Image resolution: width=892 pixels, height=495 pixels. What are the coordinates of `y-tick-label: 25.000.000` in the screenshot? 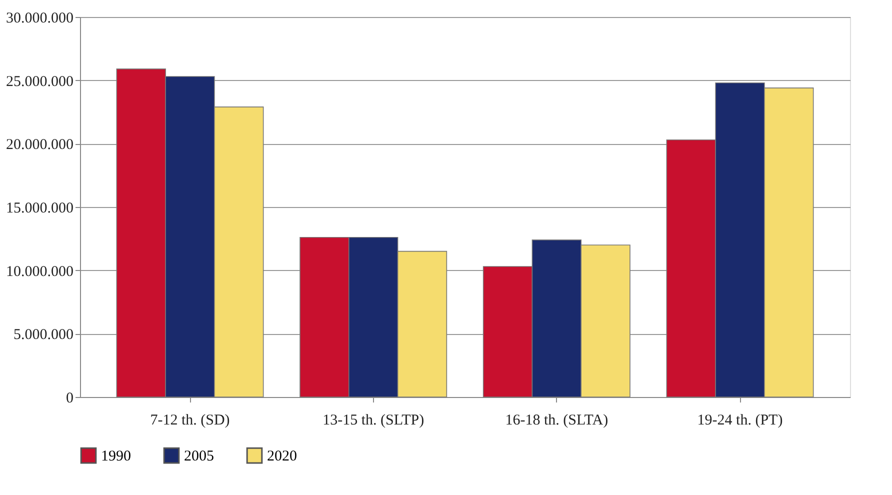 It's located at (40, 82).